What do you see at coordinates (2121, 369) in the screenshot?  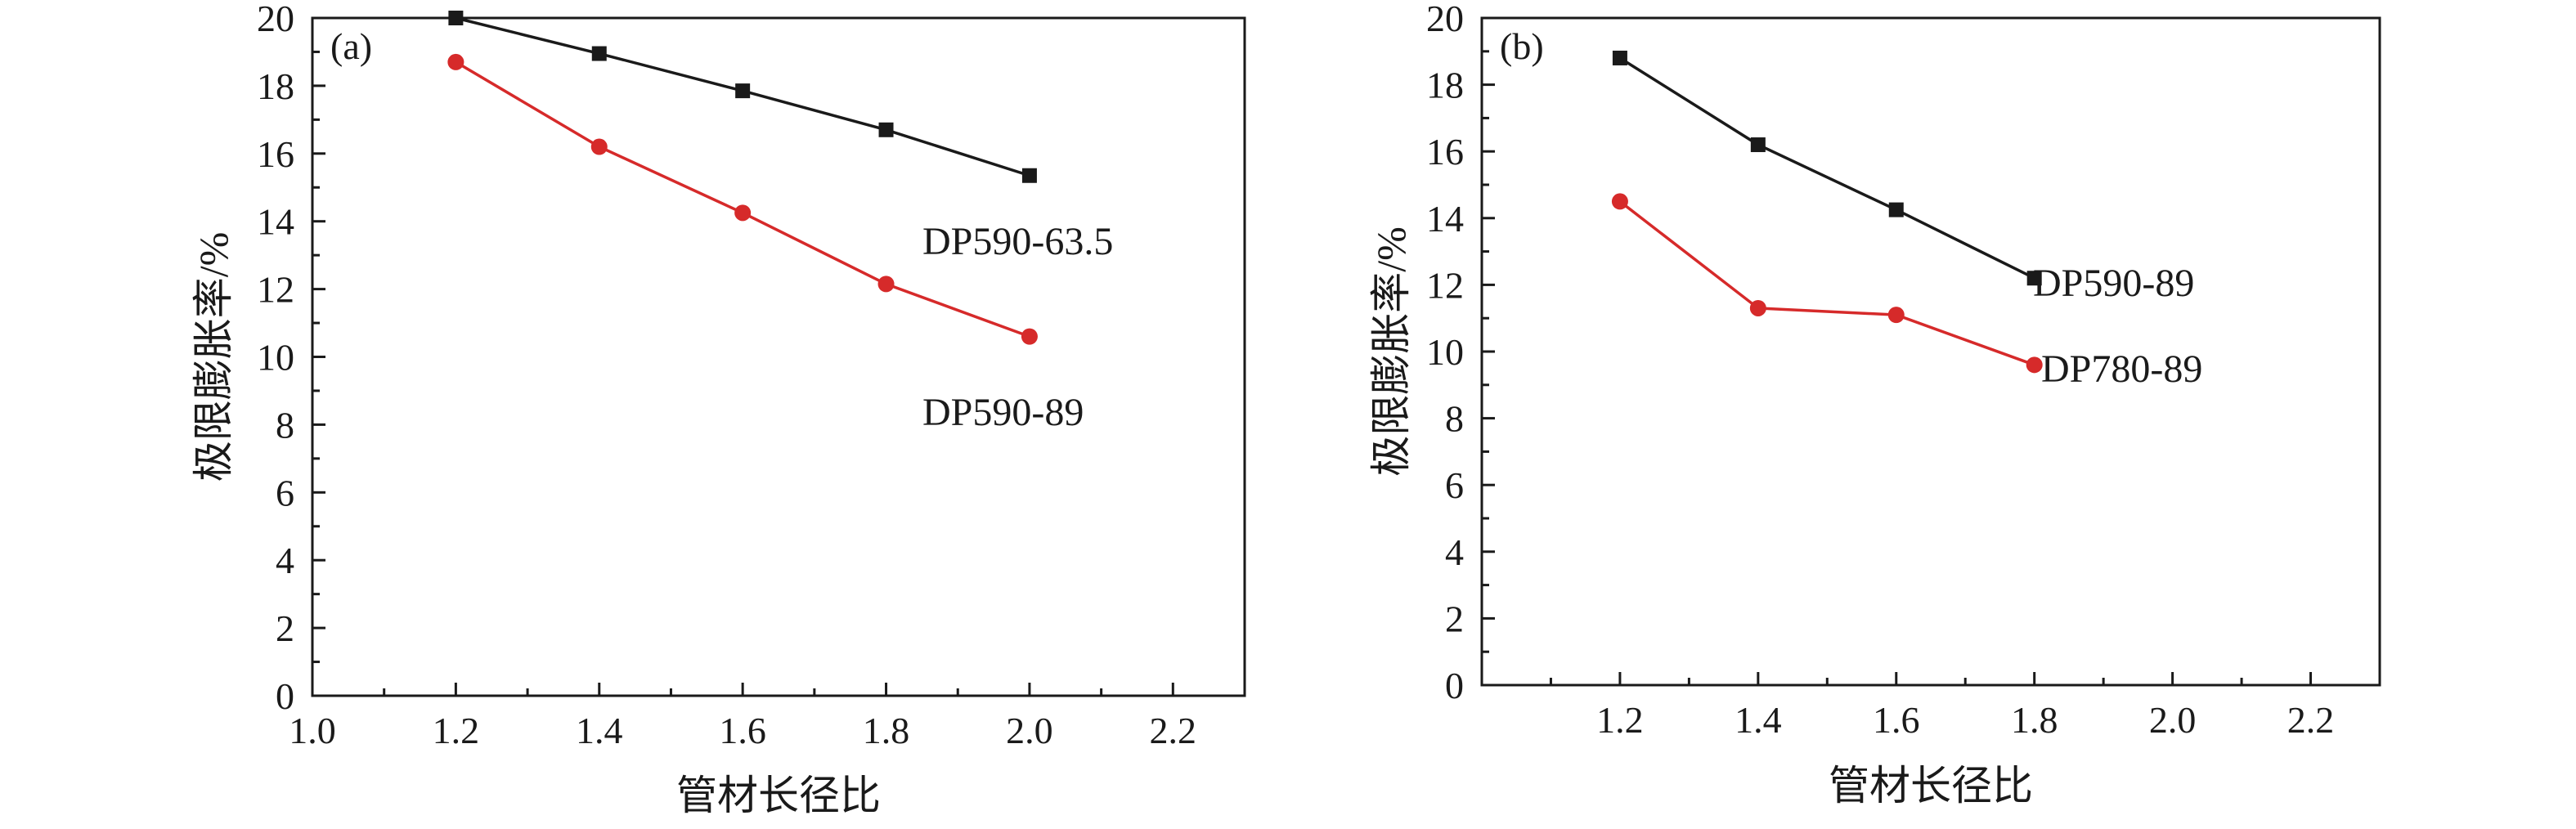 I see `series-label: DP780-89` at bounding box center [2121, 369].